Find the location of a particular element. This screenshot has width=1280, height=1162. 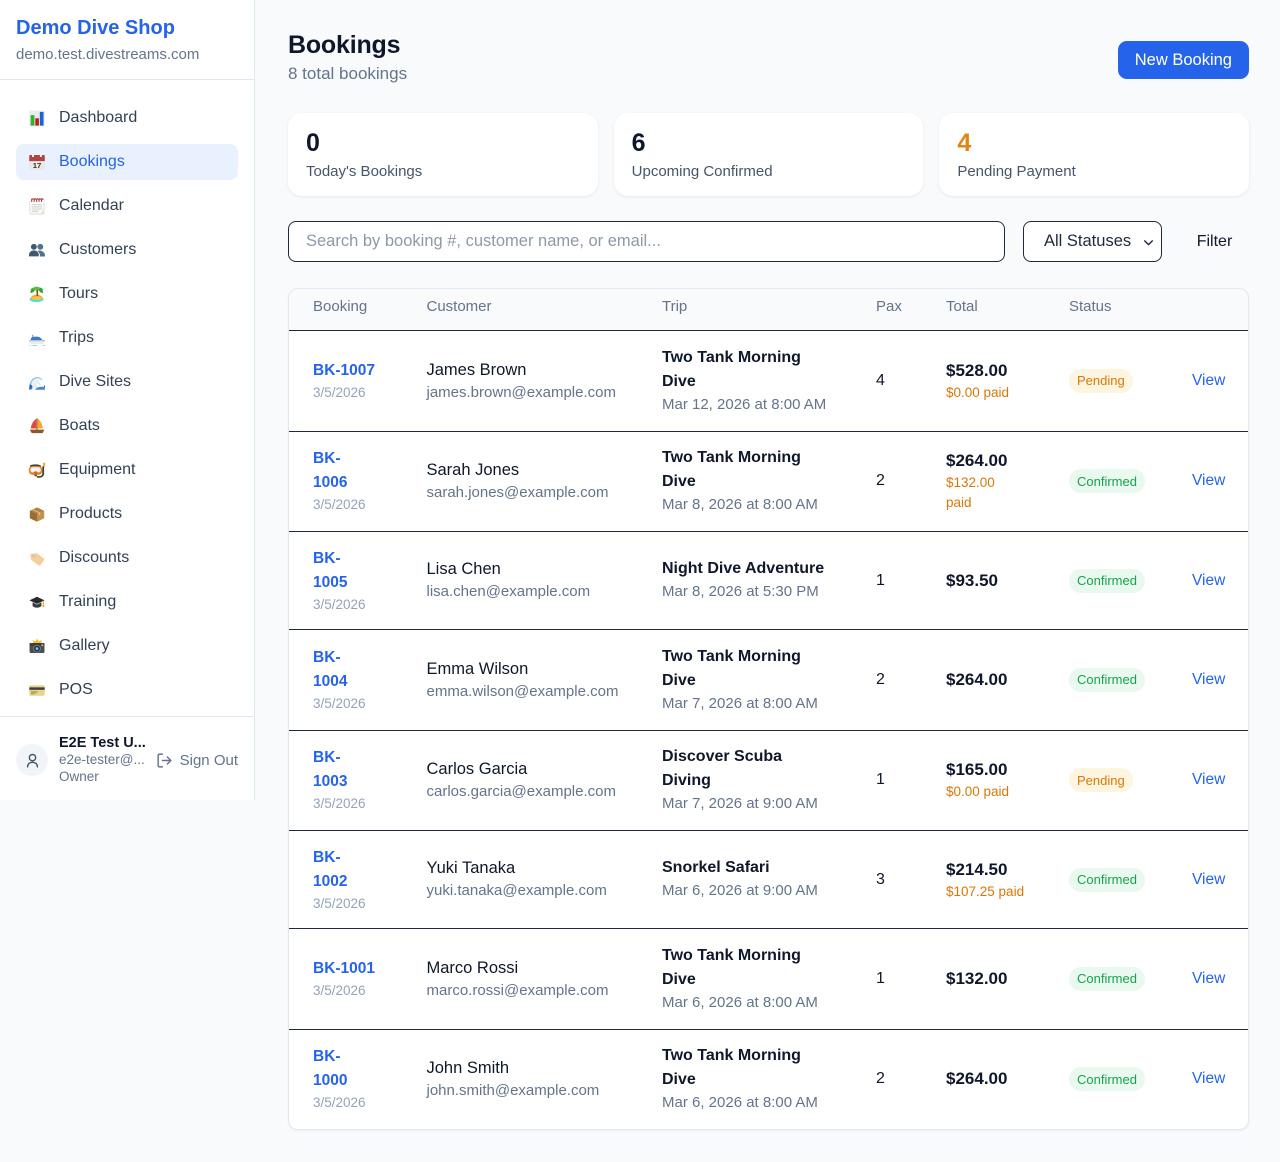

svg-text: 17 is located at coordinates (37, 164).